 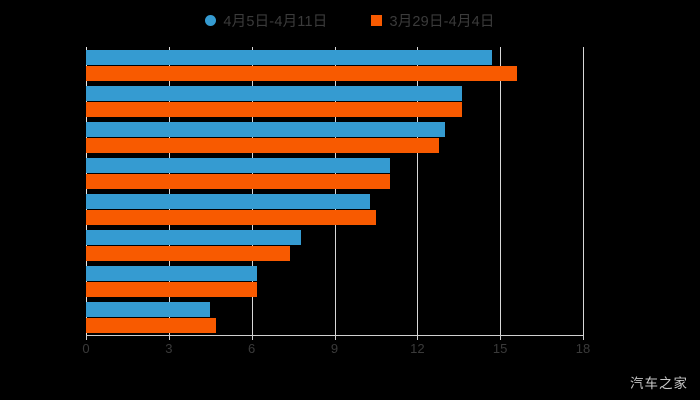 I want to click on legend-swatch-circle-icon, so click(x=211, y=20).